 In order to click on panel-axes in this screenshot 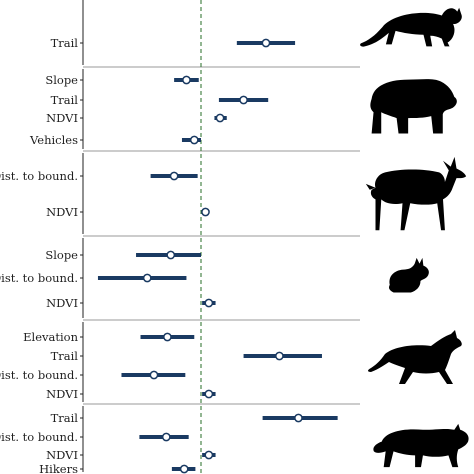, I will do `click(82, 236)`.